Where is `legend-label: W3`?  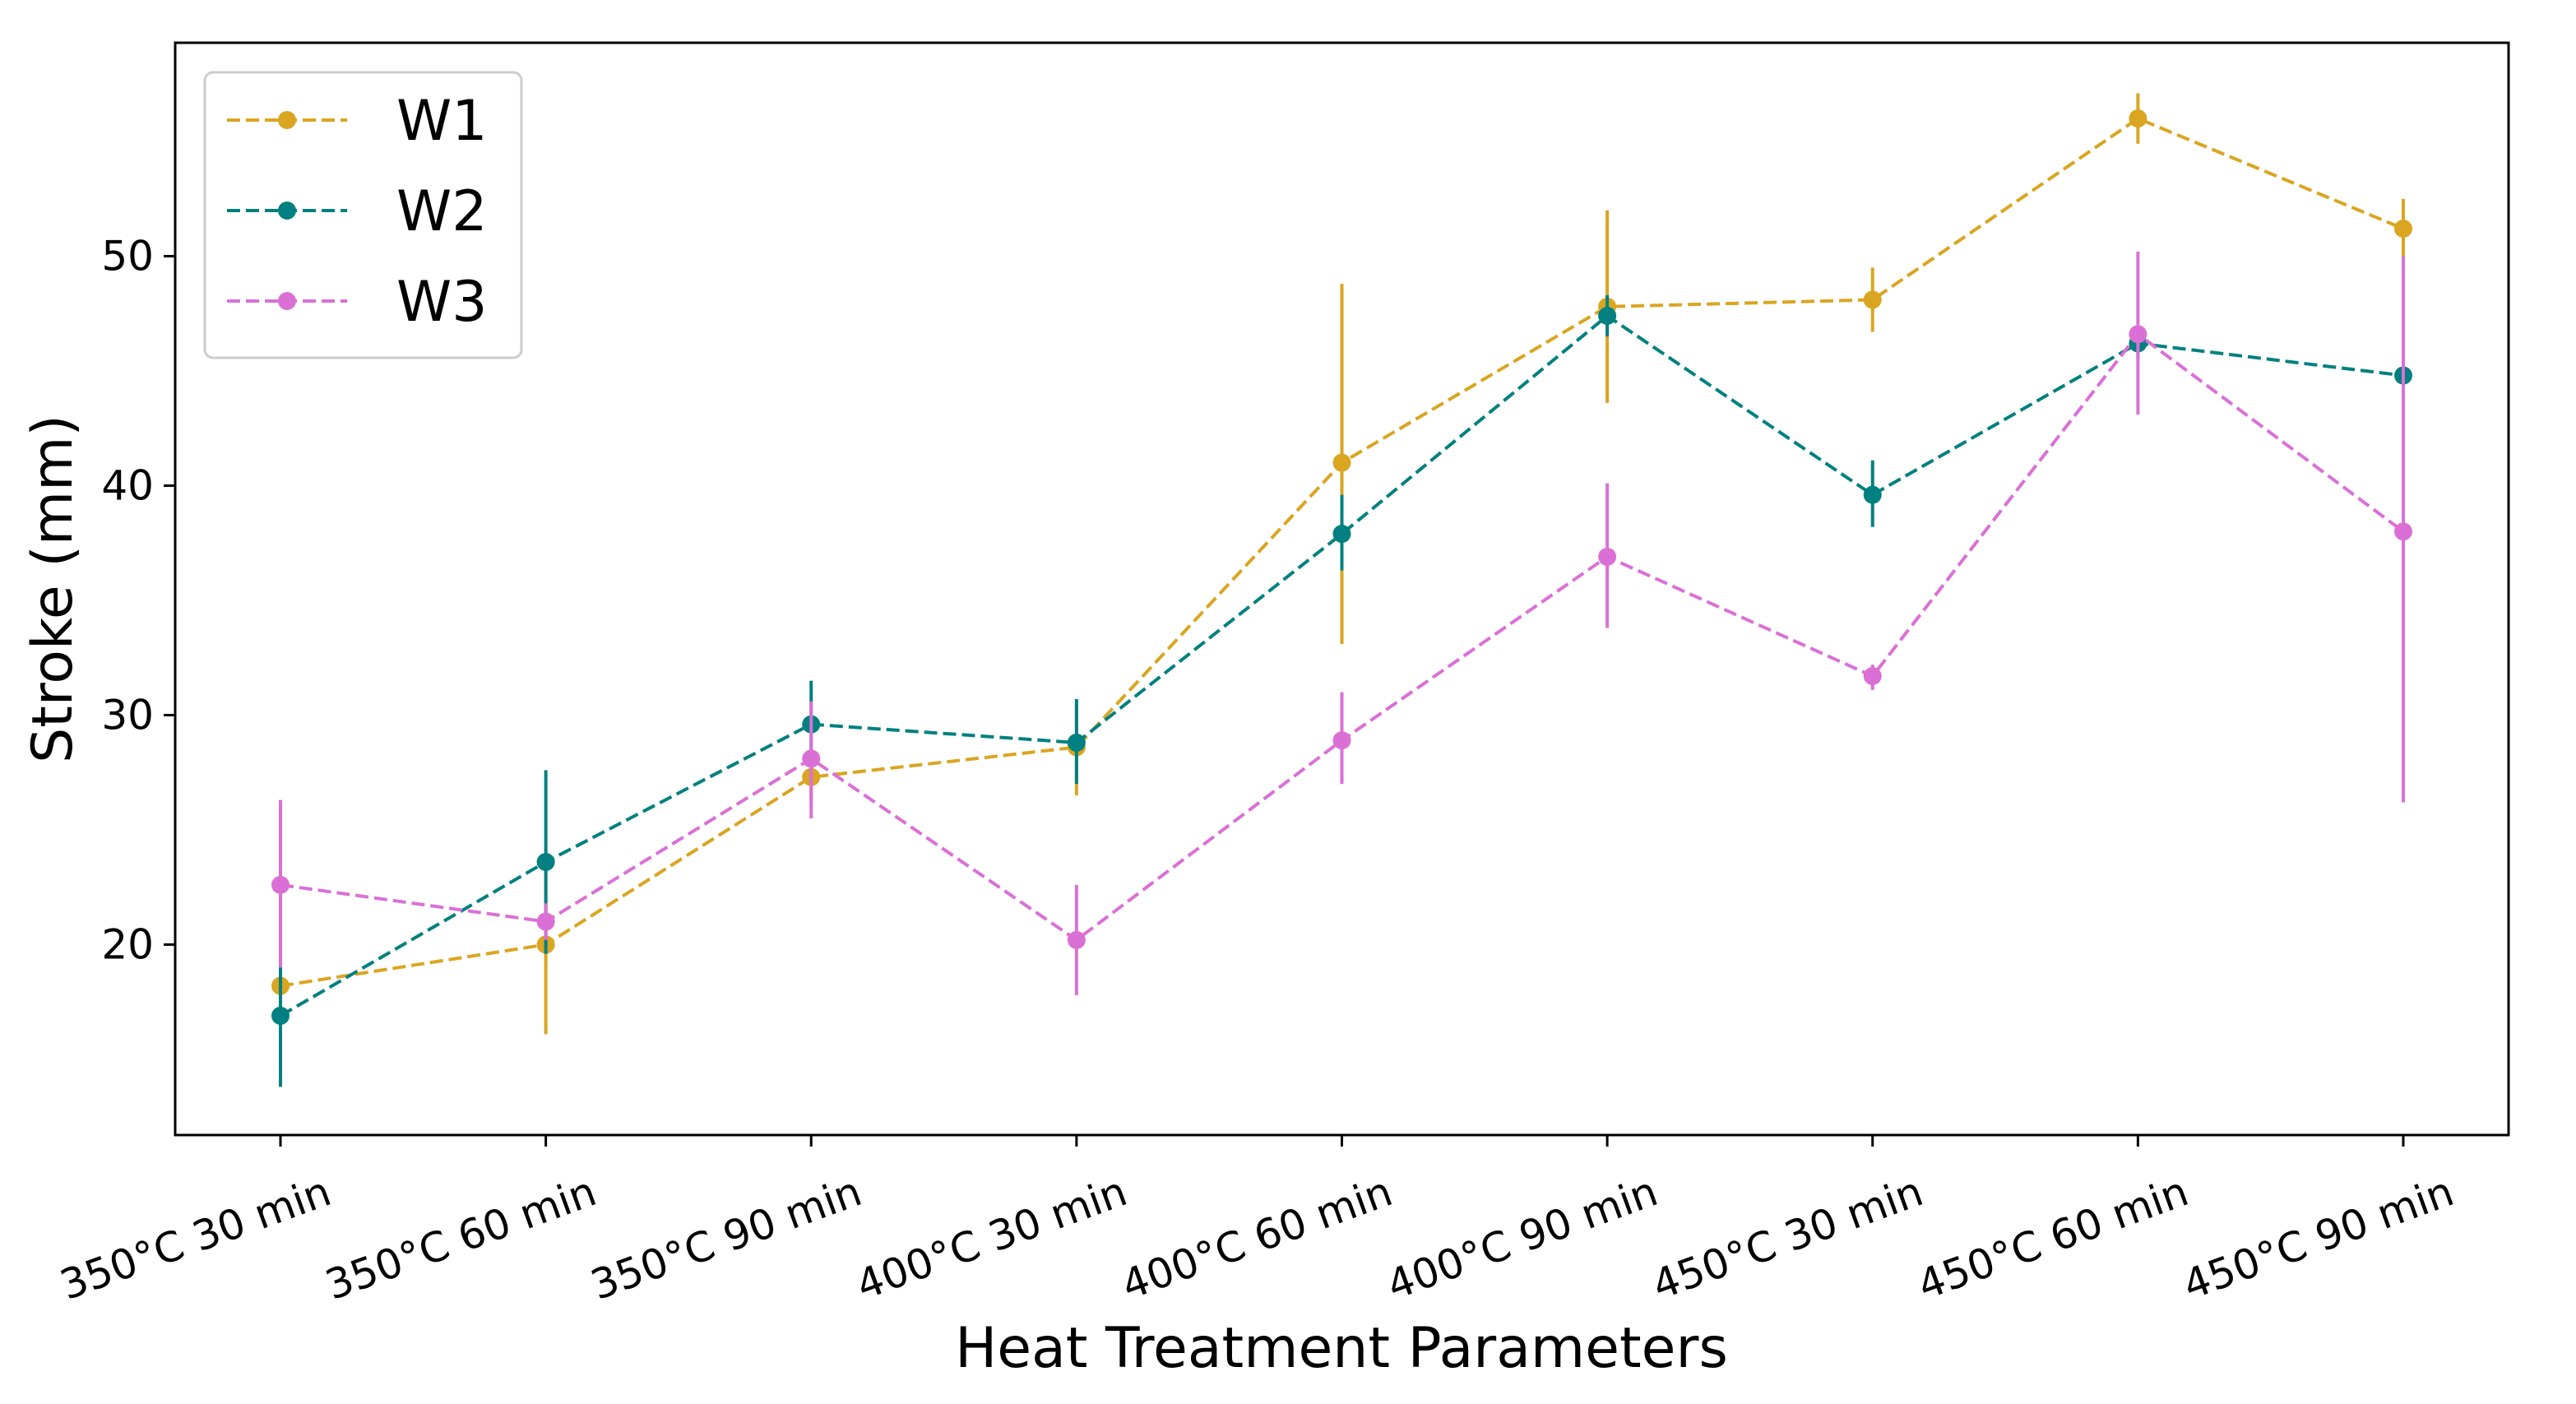
legend-label: W3 is located at coordinates (442, 302).